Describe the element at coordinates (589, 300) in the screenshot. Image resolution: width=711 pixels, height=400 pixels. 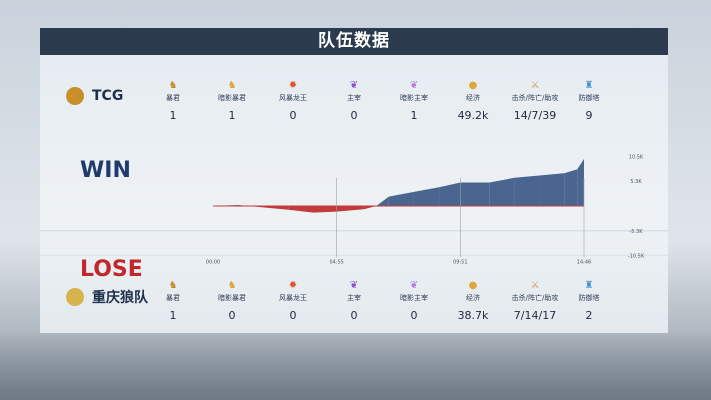
I see `stat-7: ♜ 防御塔 2` at that location.